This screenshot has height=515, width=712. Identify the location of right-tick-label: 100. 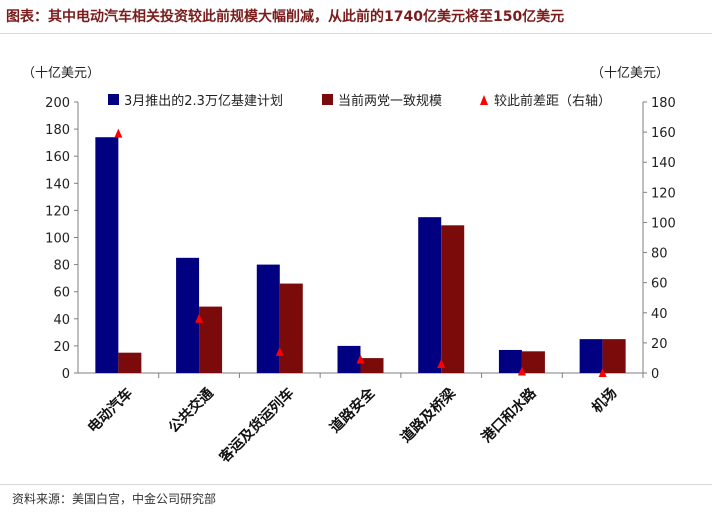
(663, 223).